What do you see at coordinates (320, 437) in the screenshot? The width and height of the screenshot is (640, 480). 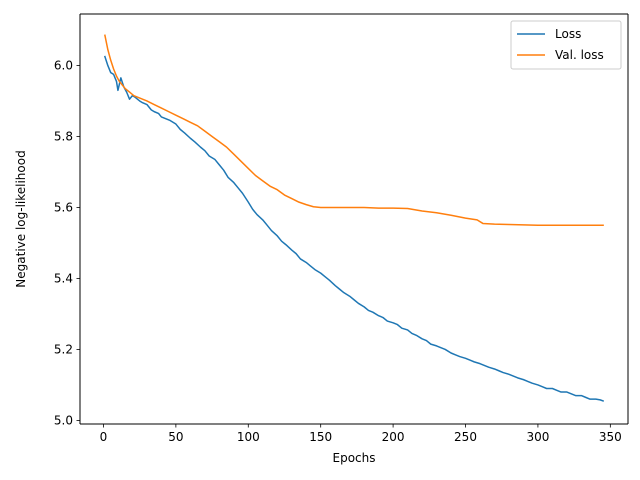 I see `x-tick-label: 150` at bounding box center [320, 437].